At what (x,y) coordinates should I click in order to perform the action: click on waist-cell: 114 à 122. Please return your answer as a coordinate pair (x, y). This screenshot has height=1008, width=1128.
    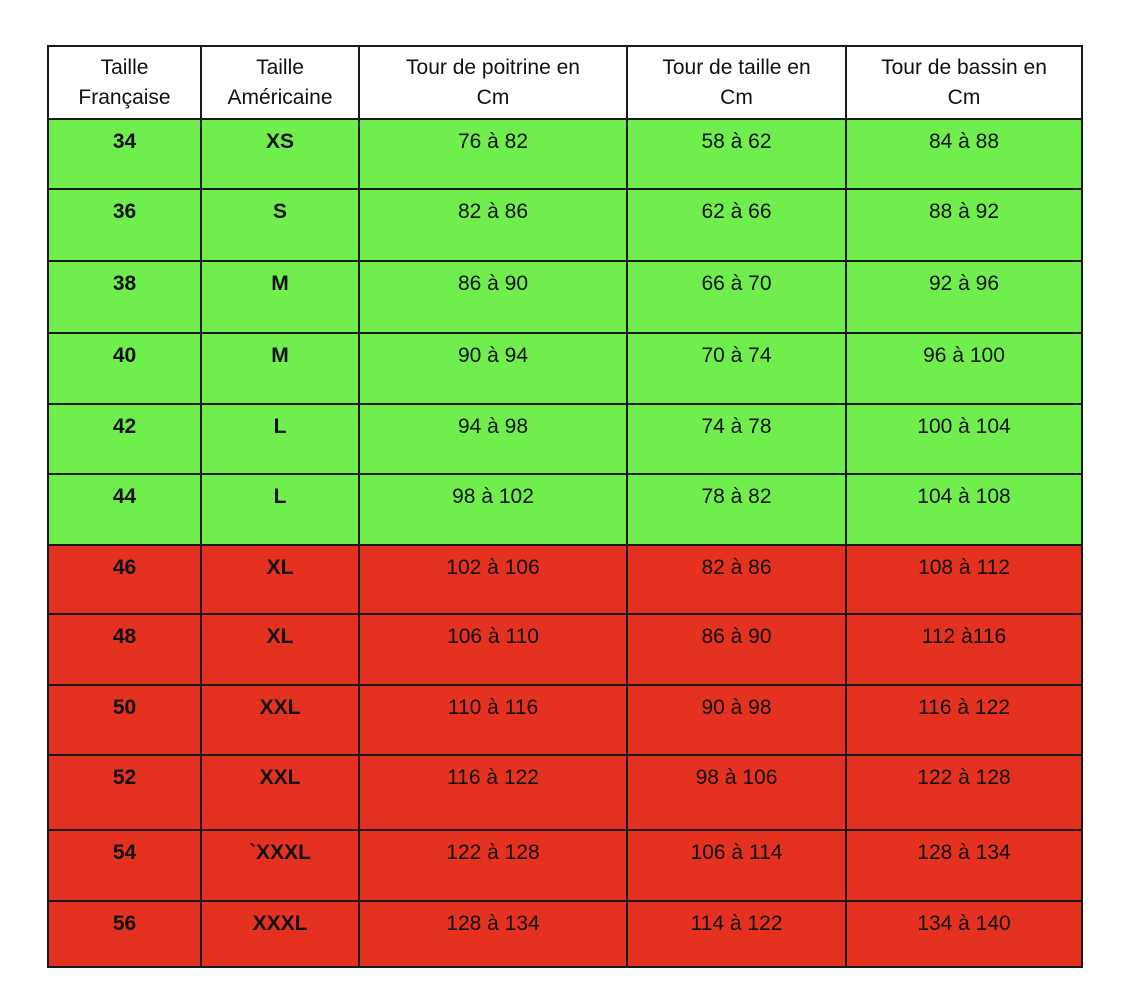
    Looking at the image, I should click on (736, 934).